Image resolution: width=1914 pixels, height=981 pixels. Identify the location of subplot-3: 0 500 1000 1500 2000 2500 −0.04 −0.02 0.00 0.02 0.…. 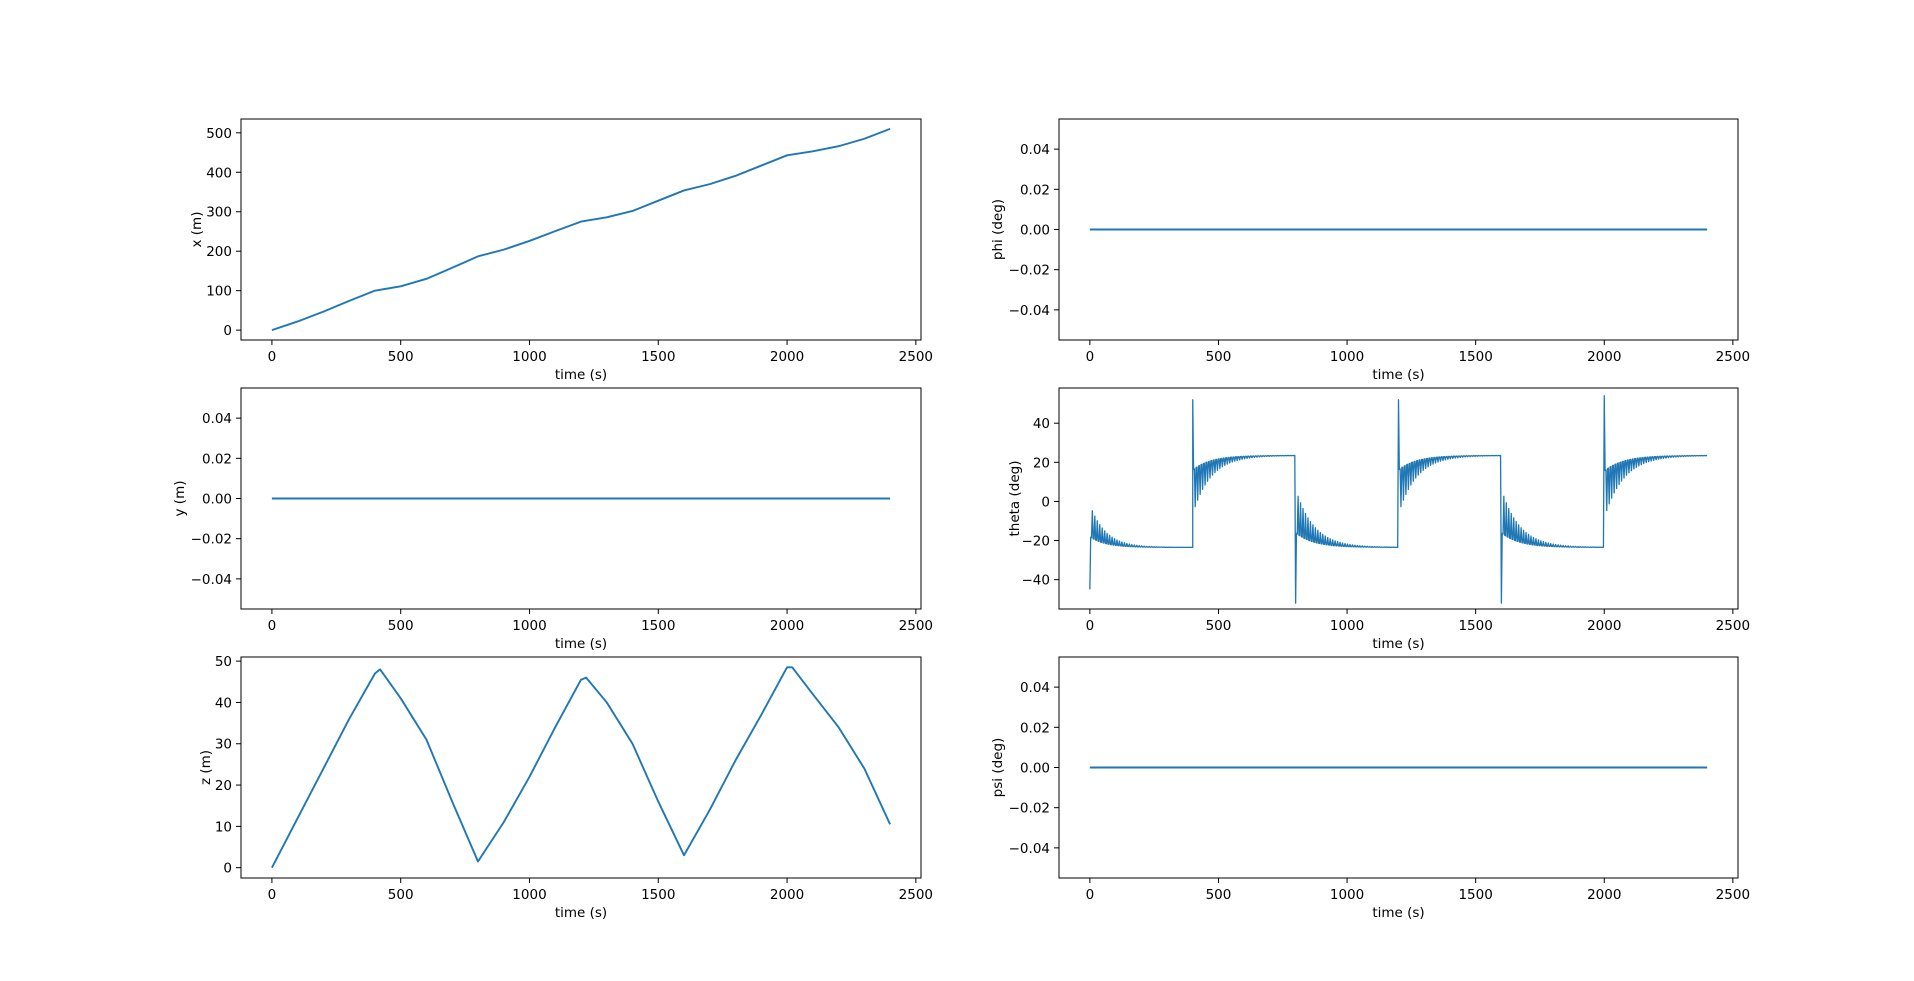
(552, 519).